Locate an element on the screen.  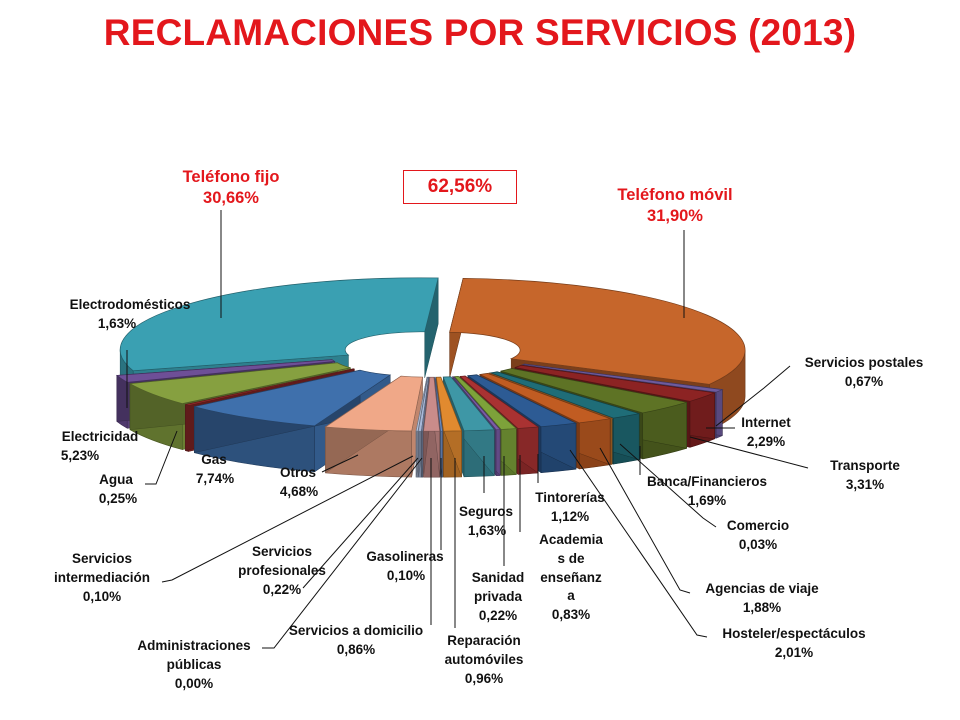
label-serv-postales-pct: 0,67% is located at coordinates (864, 381).